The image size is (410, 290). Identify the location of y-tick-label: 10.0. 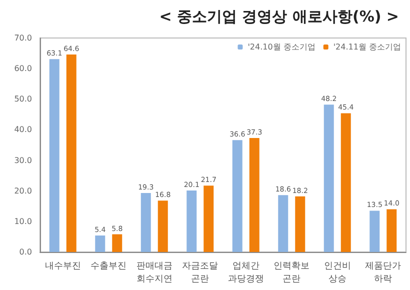
(23, 221).